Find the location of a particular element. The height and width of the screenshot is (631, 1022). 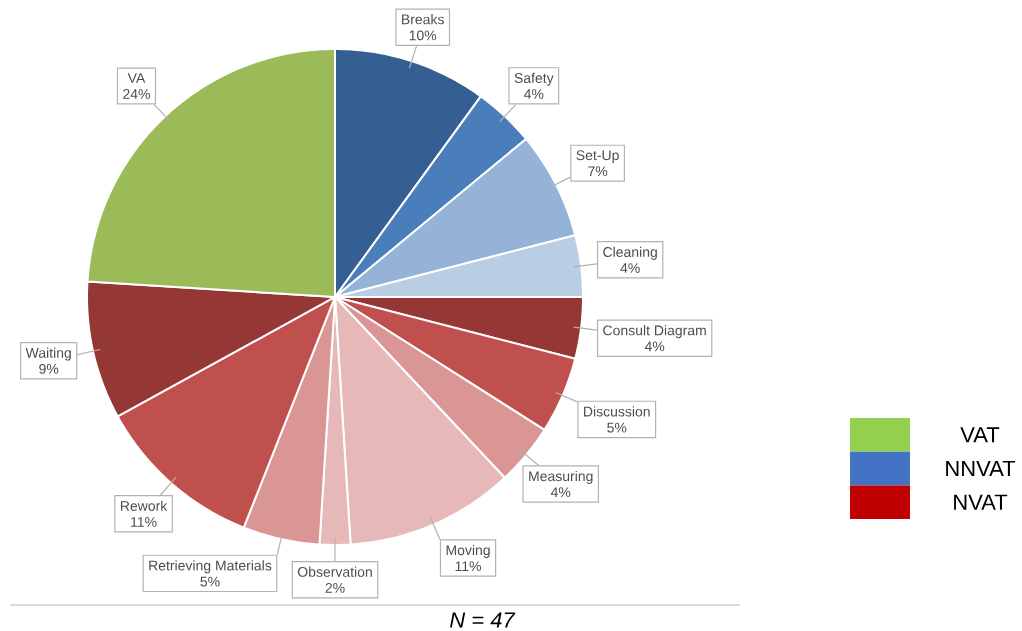

slice-label: Observation is located at coordinates (334, 571).